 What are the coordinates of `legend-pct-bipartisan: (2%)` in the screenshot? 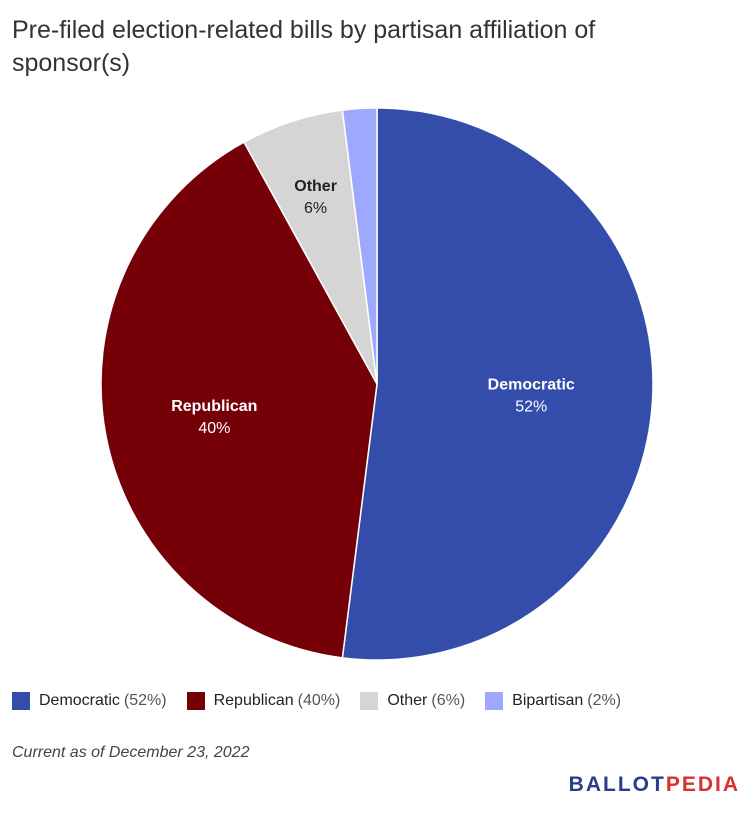 It's located at (604, 700).